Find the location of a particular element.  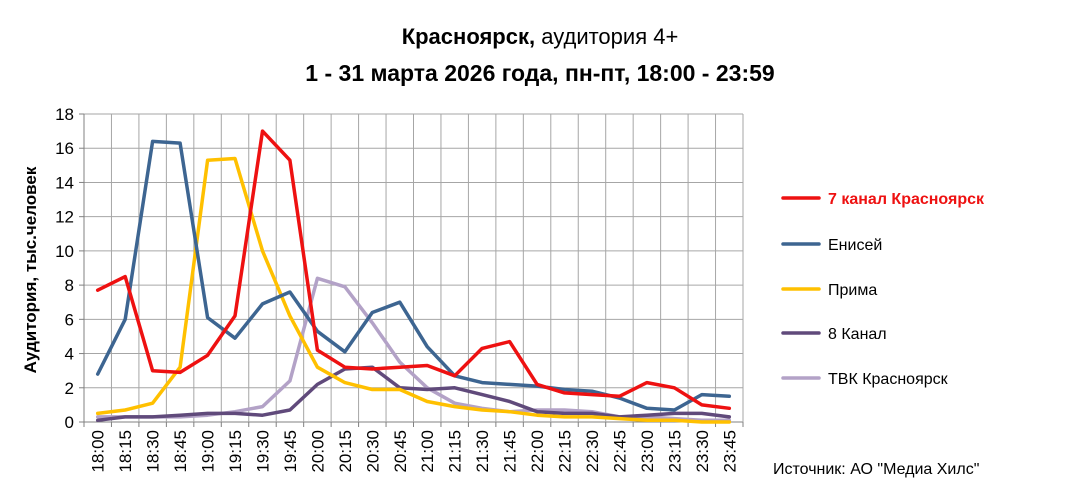

x-tick-label: 21:30 is located at coordinates (482, 451).